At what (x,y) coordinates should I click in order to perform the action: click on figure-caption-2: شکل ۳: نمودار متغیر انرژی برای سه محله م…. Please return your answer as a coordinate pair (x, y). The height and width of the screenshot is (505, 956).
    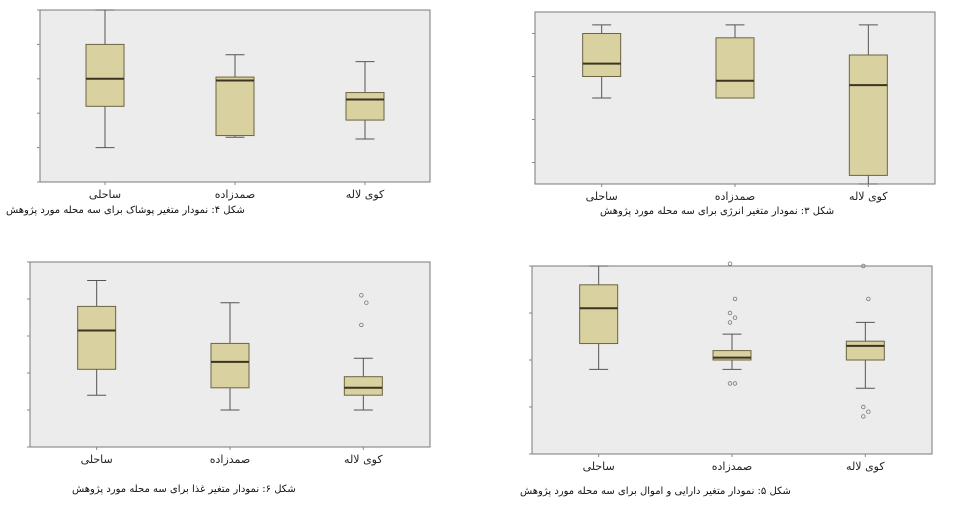
    Looking at the image, I should click on (717, 211).